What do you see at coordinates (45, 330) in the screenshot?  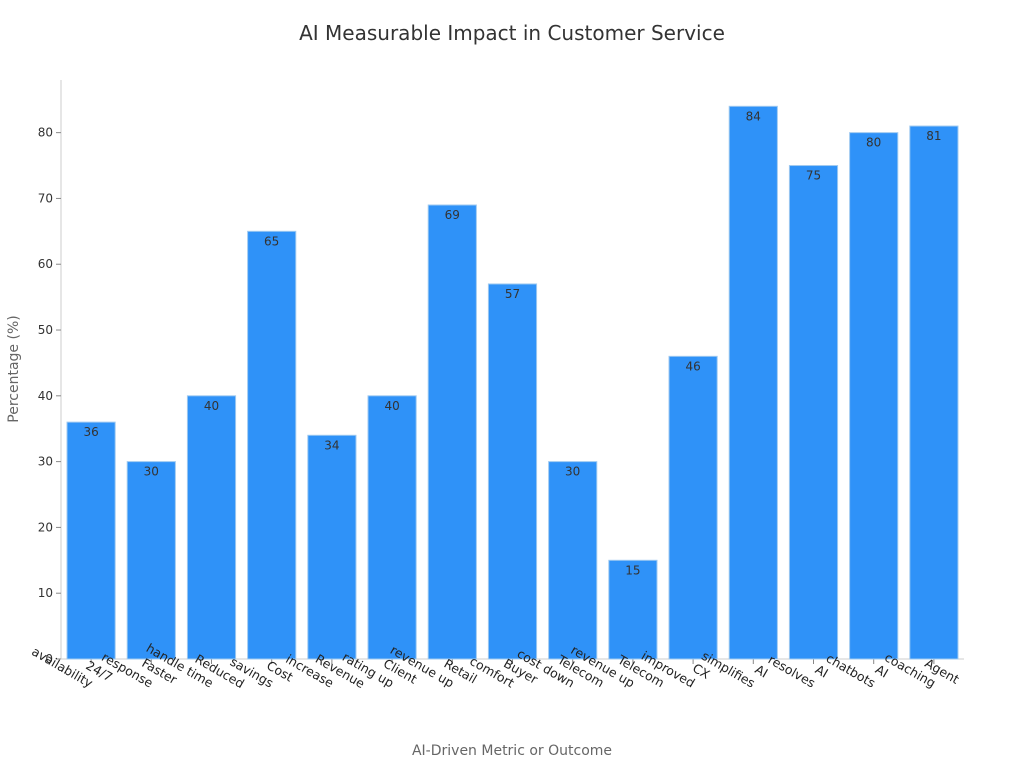 I see `y-tick-label: 50` at bounding box center [45, 330].